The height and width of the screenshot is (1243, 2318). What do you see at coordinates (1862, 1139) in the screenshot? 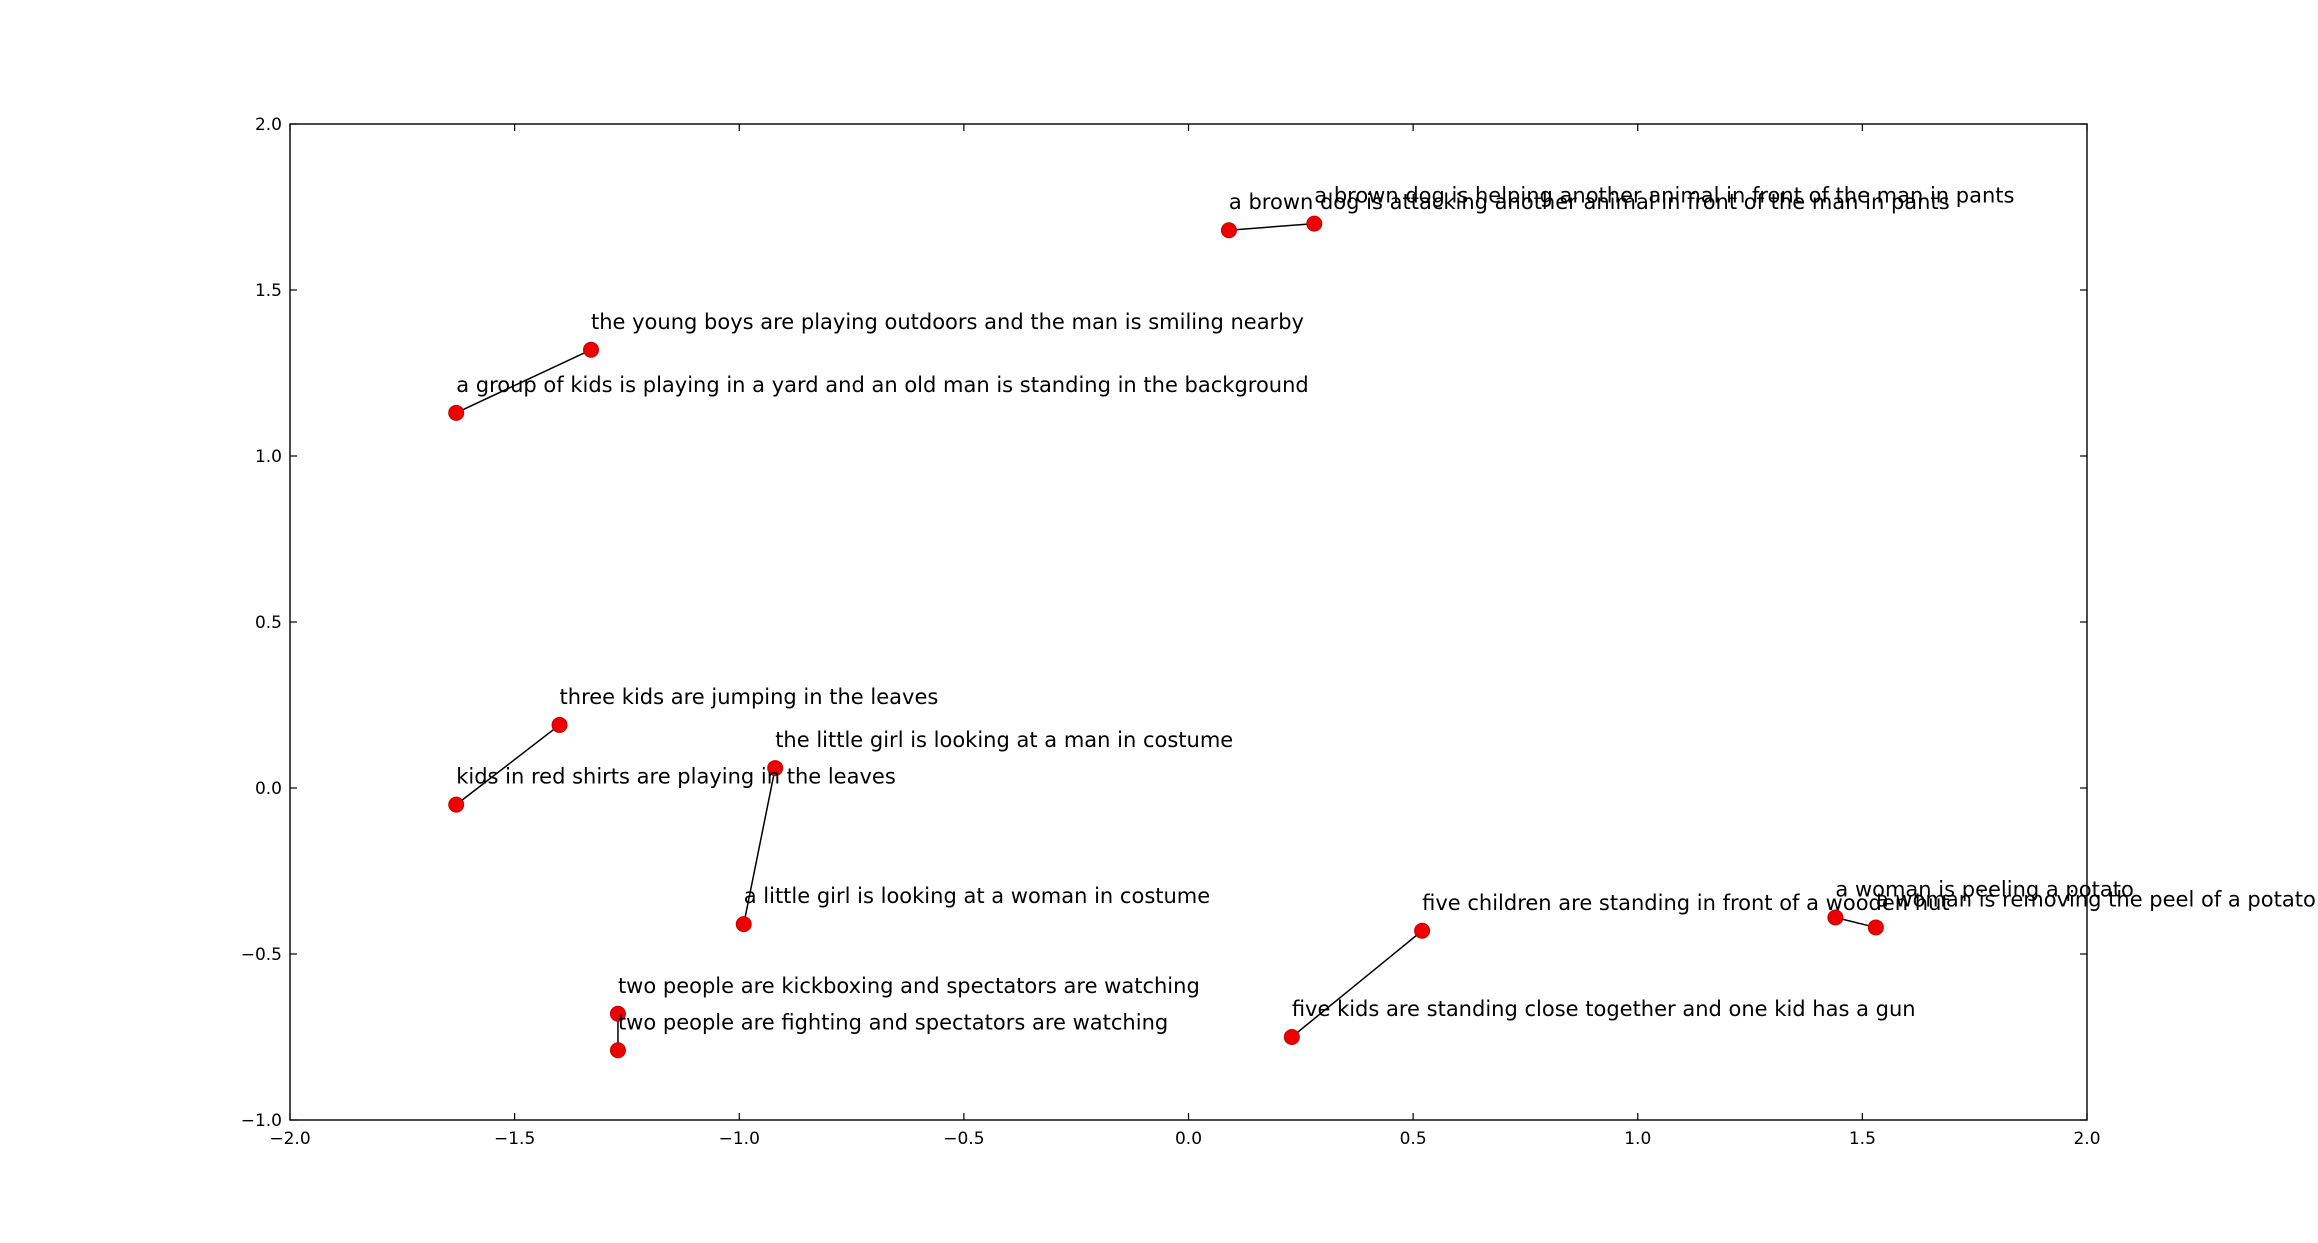
I see `x-tick-label: 1.5` at bounding box center [1862, 1139].